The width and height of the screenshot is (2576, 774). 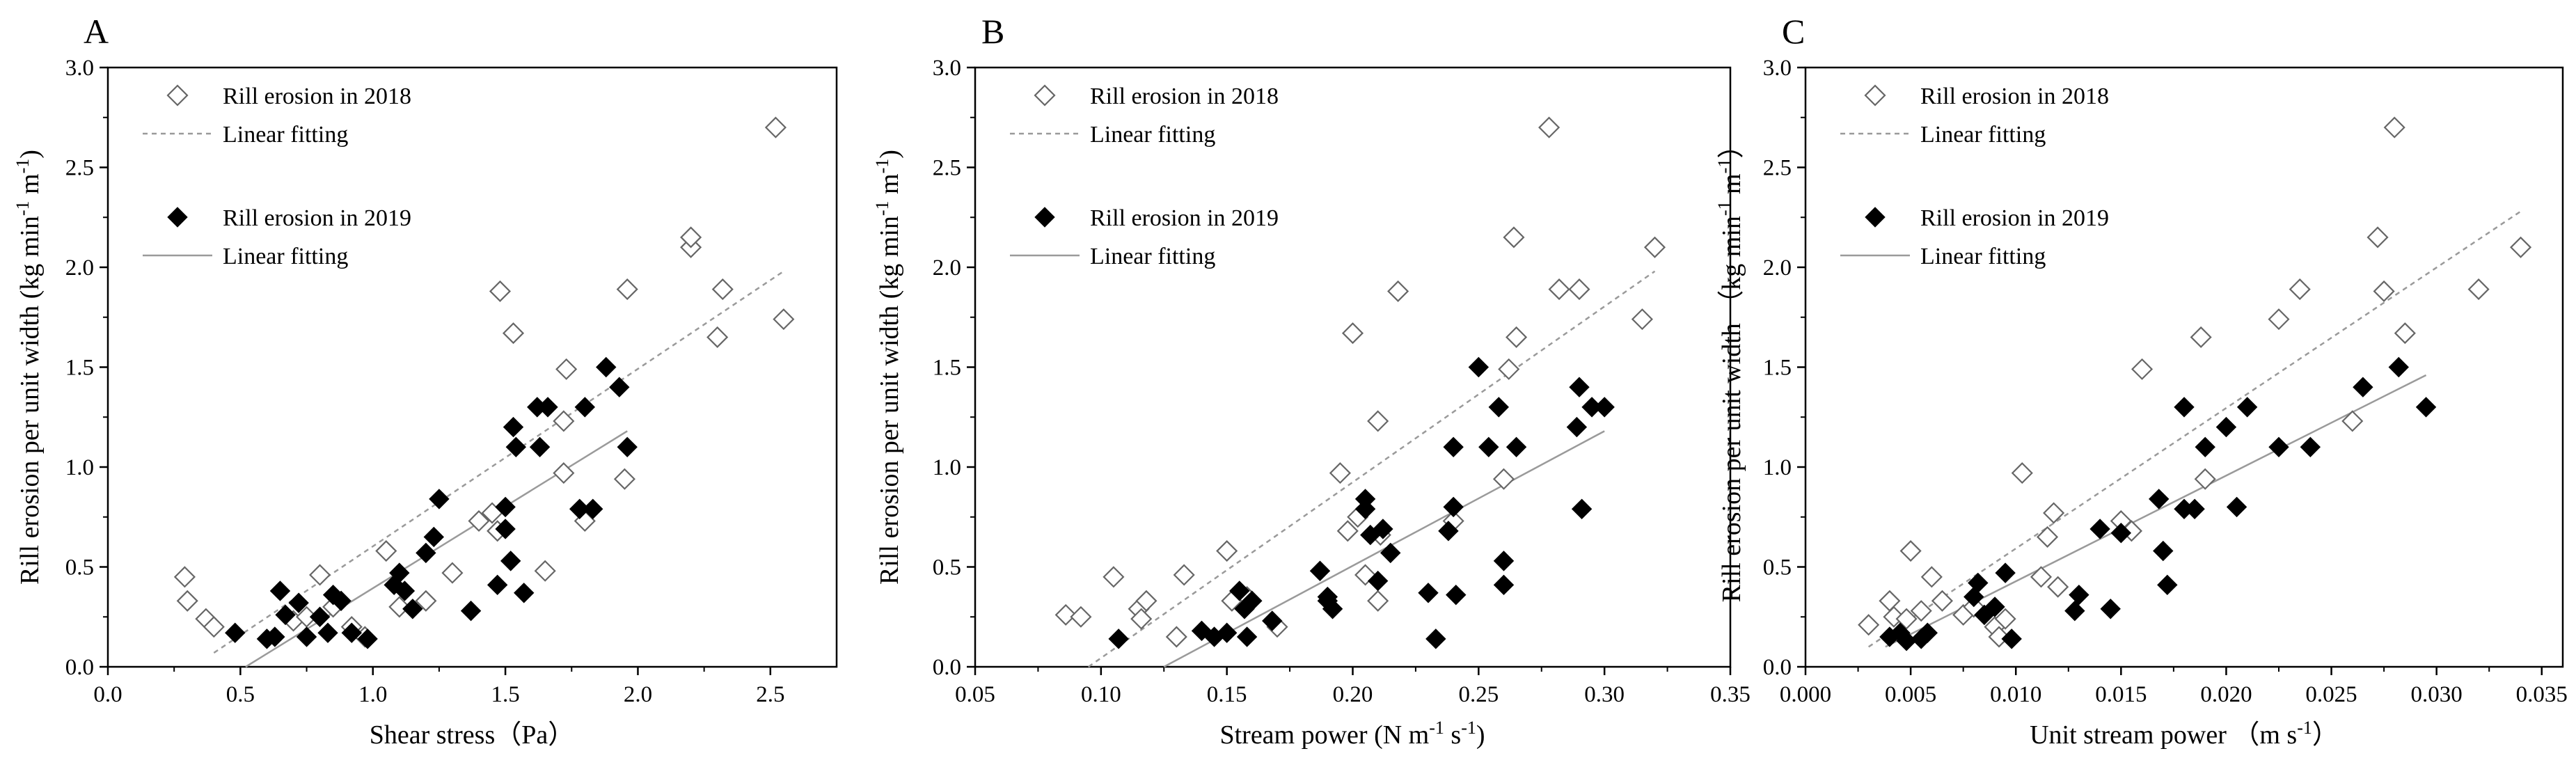 What do you see at coordinates (1730, 694) in the screenshot?
I see `x-tick-label: 0.35` at bounding box center [1730, 694].